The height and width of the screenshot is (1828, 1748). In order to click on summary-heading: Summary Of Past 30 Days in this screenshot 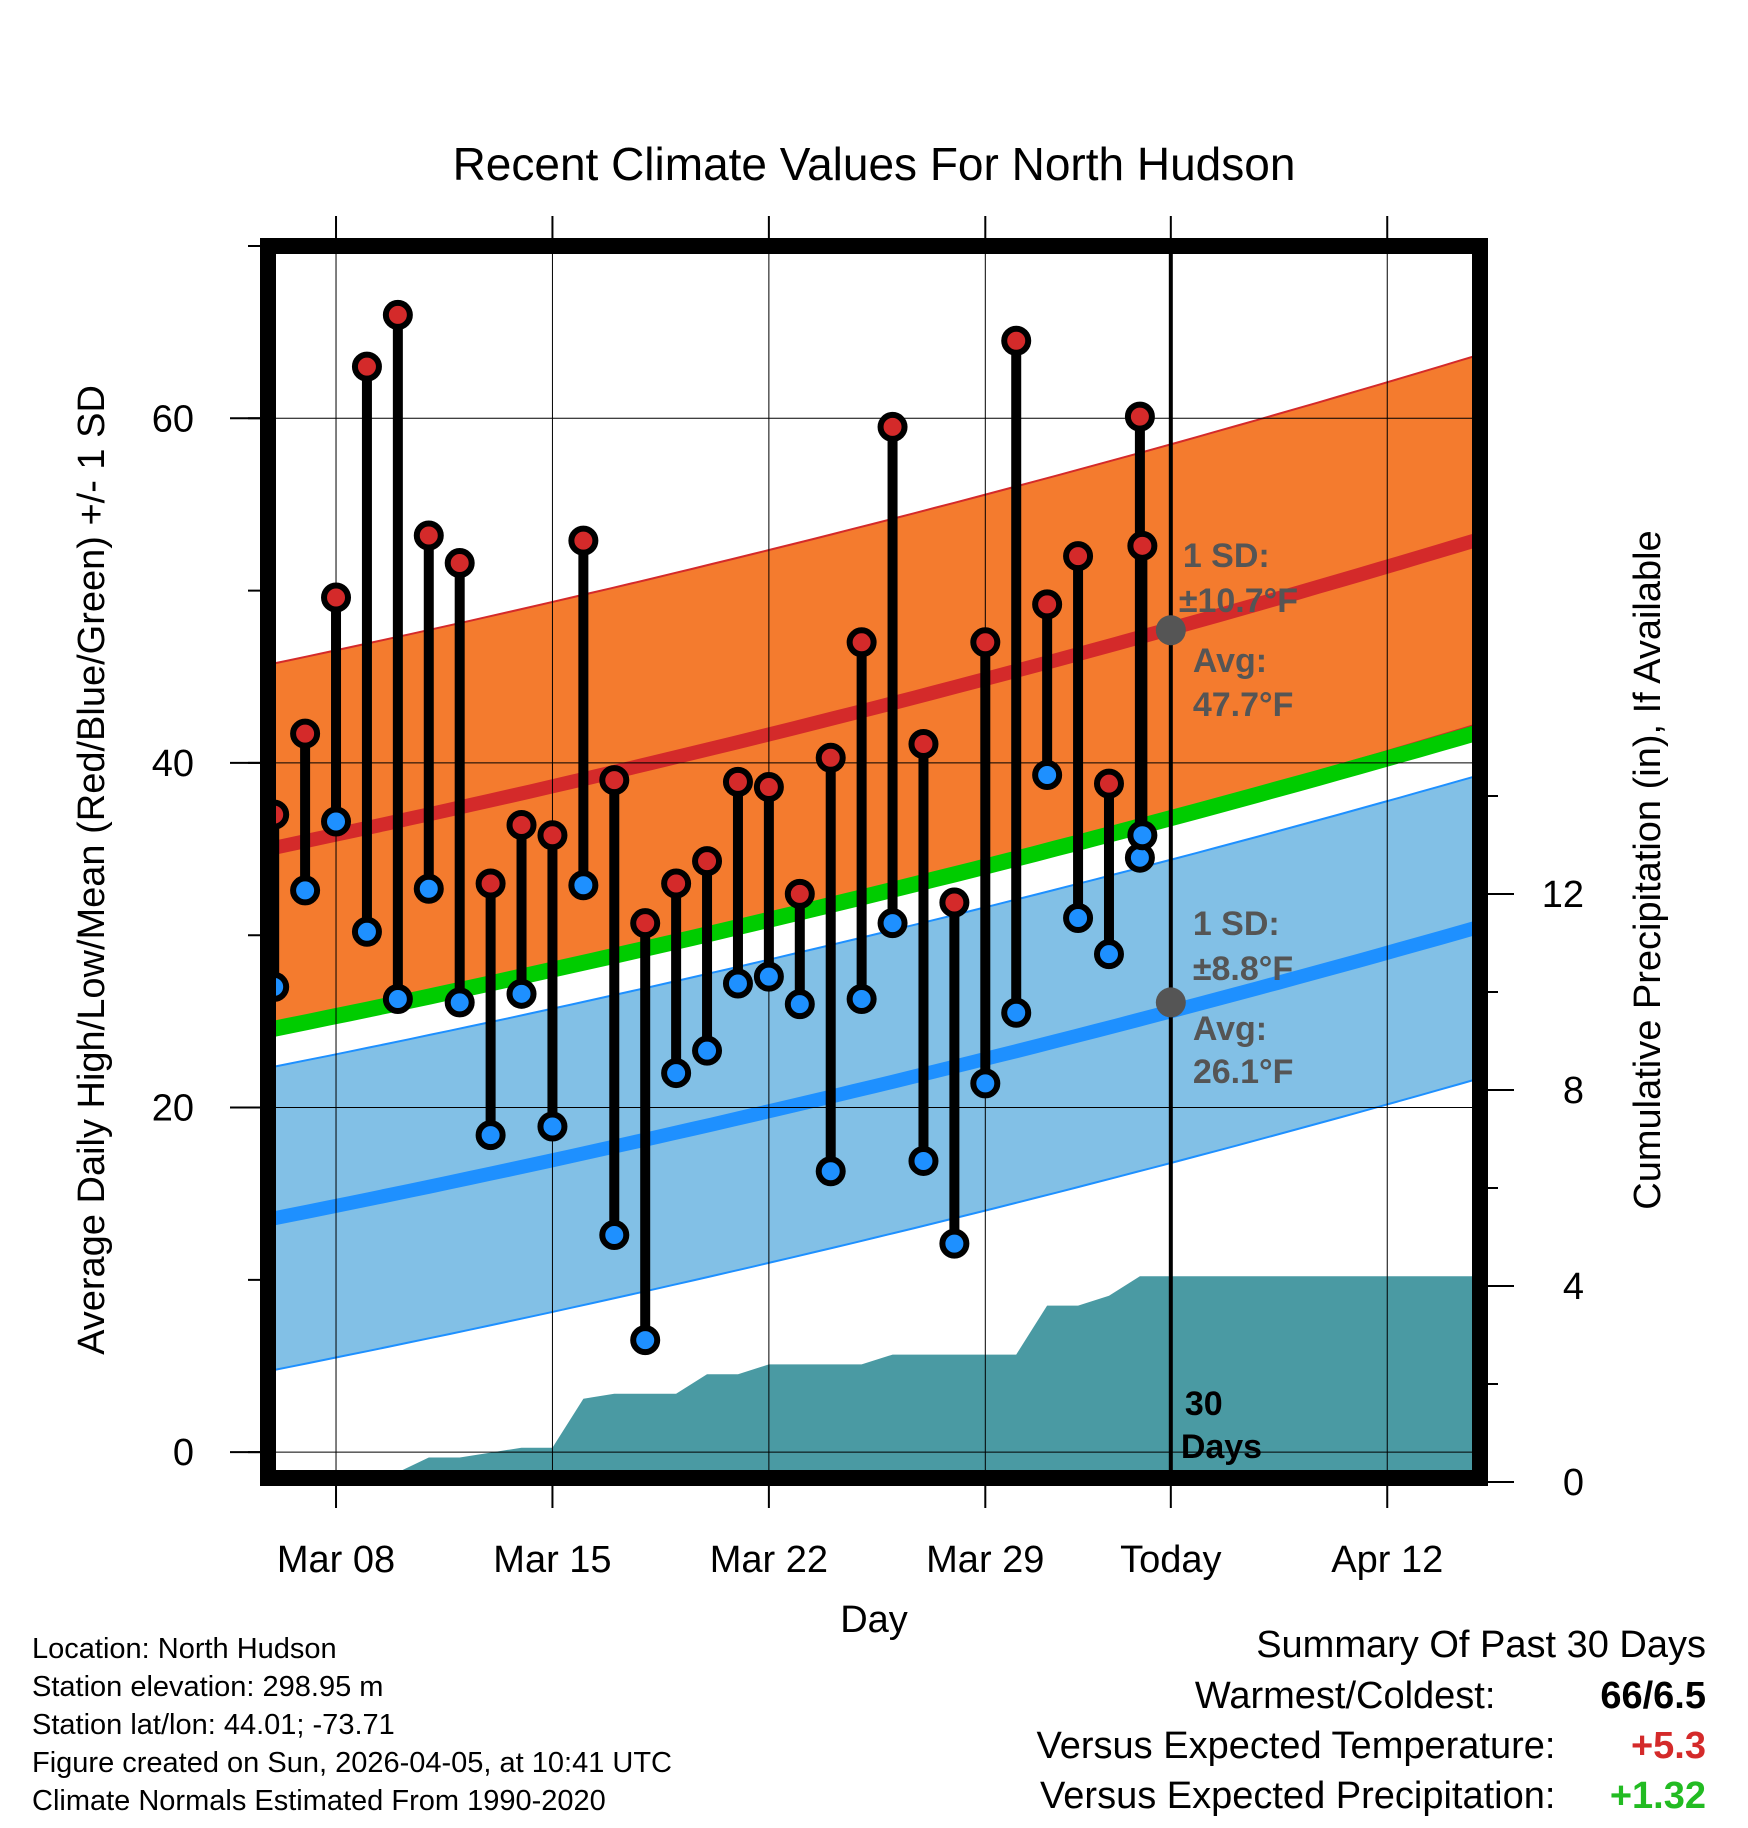, I will do `click(1481, 1645)`.